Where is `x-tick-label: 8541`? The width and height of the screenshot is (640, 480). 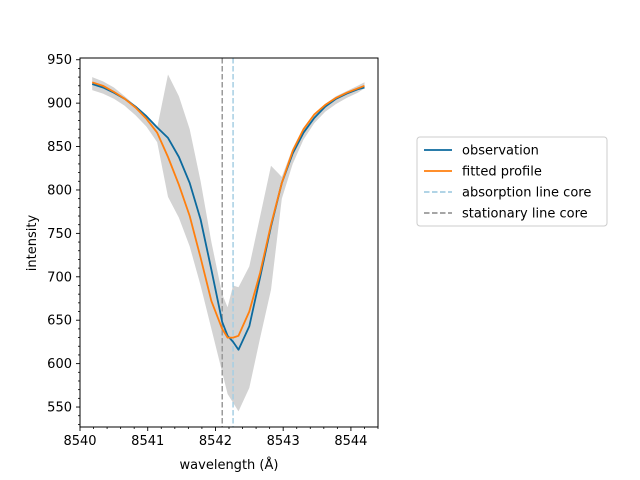 x-tick-label: 8541 is located at coordinates (147, 441).